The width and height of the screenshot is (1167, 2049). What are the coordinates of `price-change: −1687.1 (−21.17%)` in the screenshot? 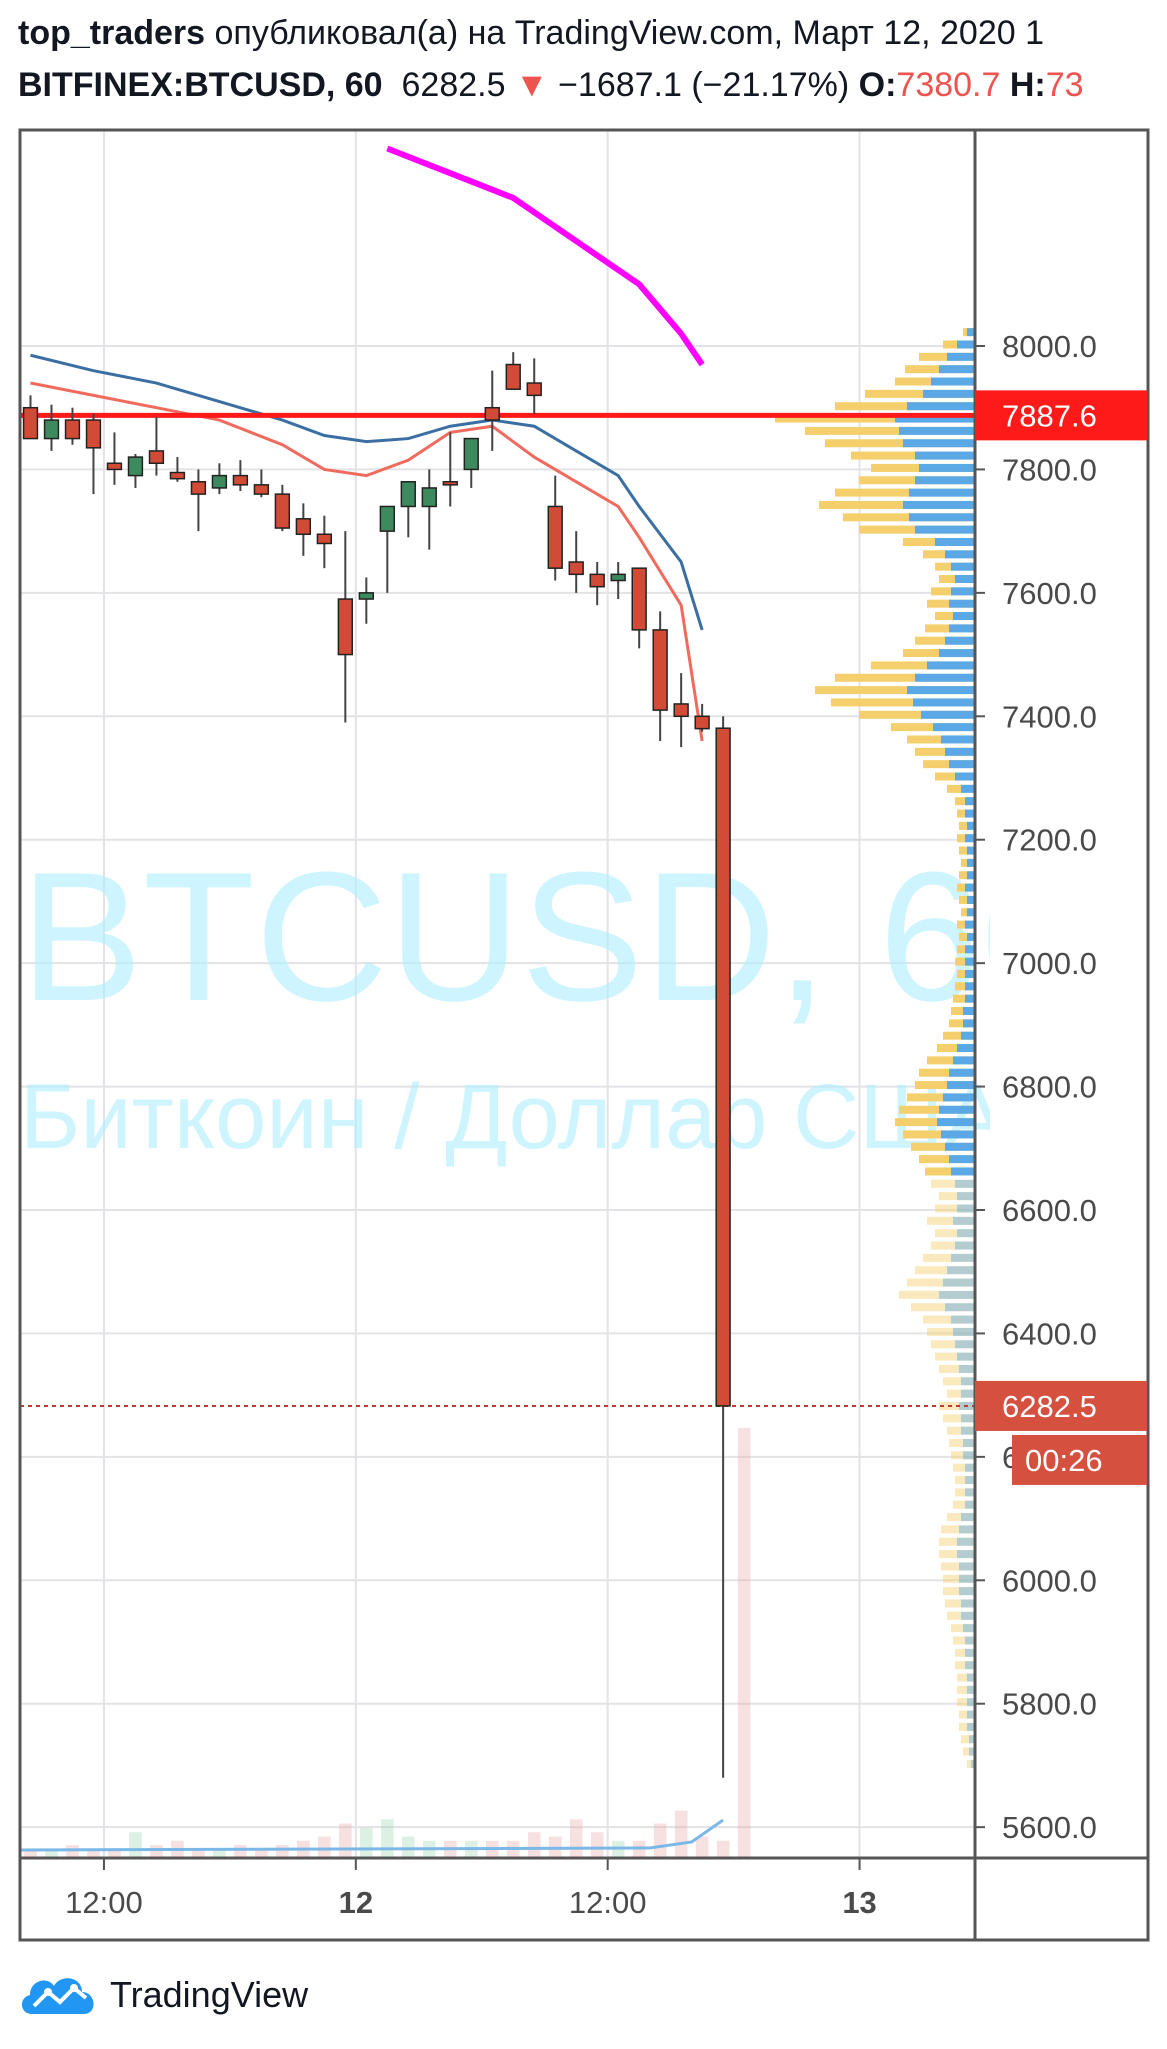 It's located at (704, 85).